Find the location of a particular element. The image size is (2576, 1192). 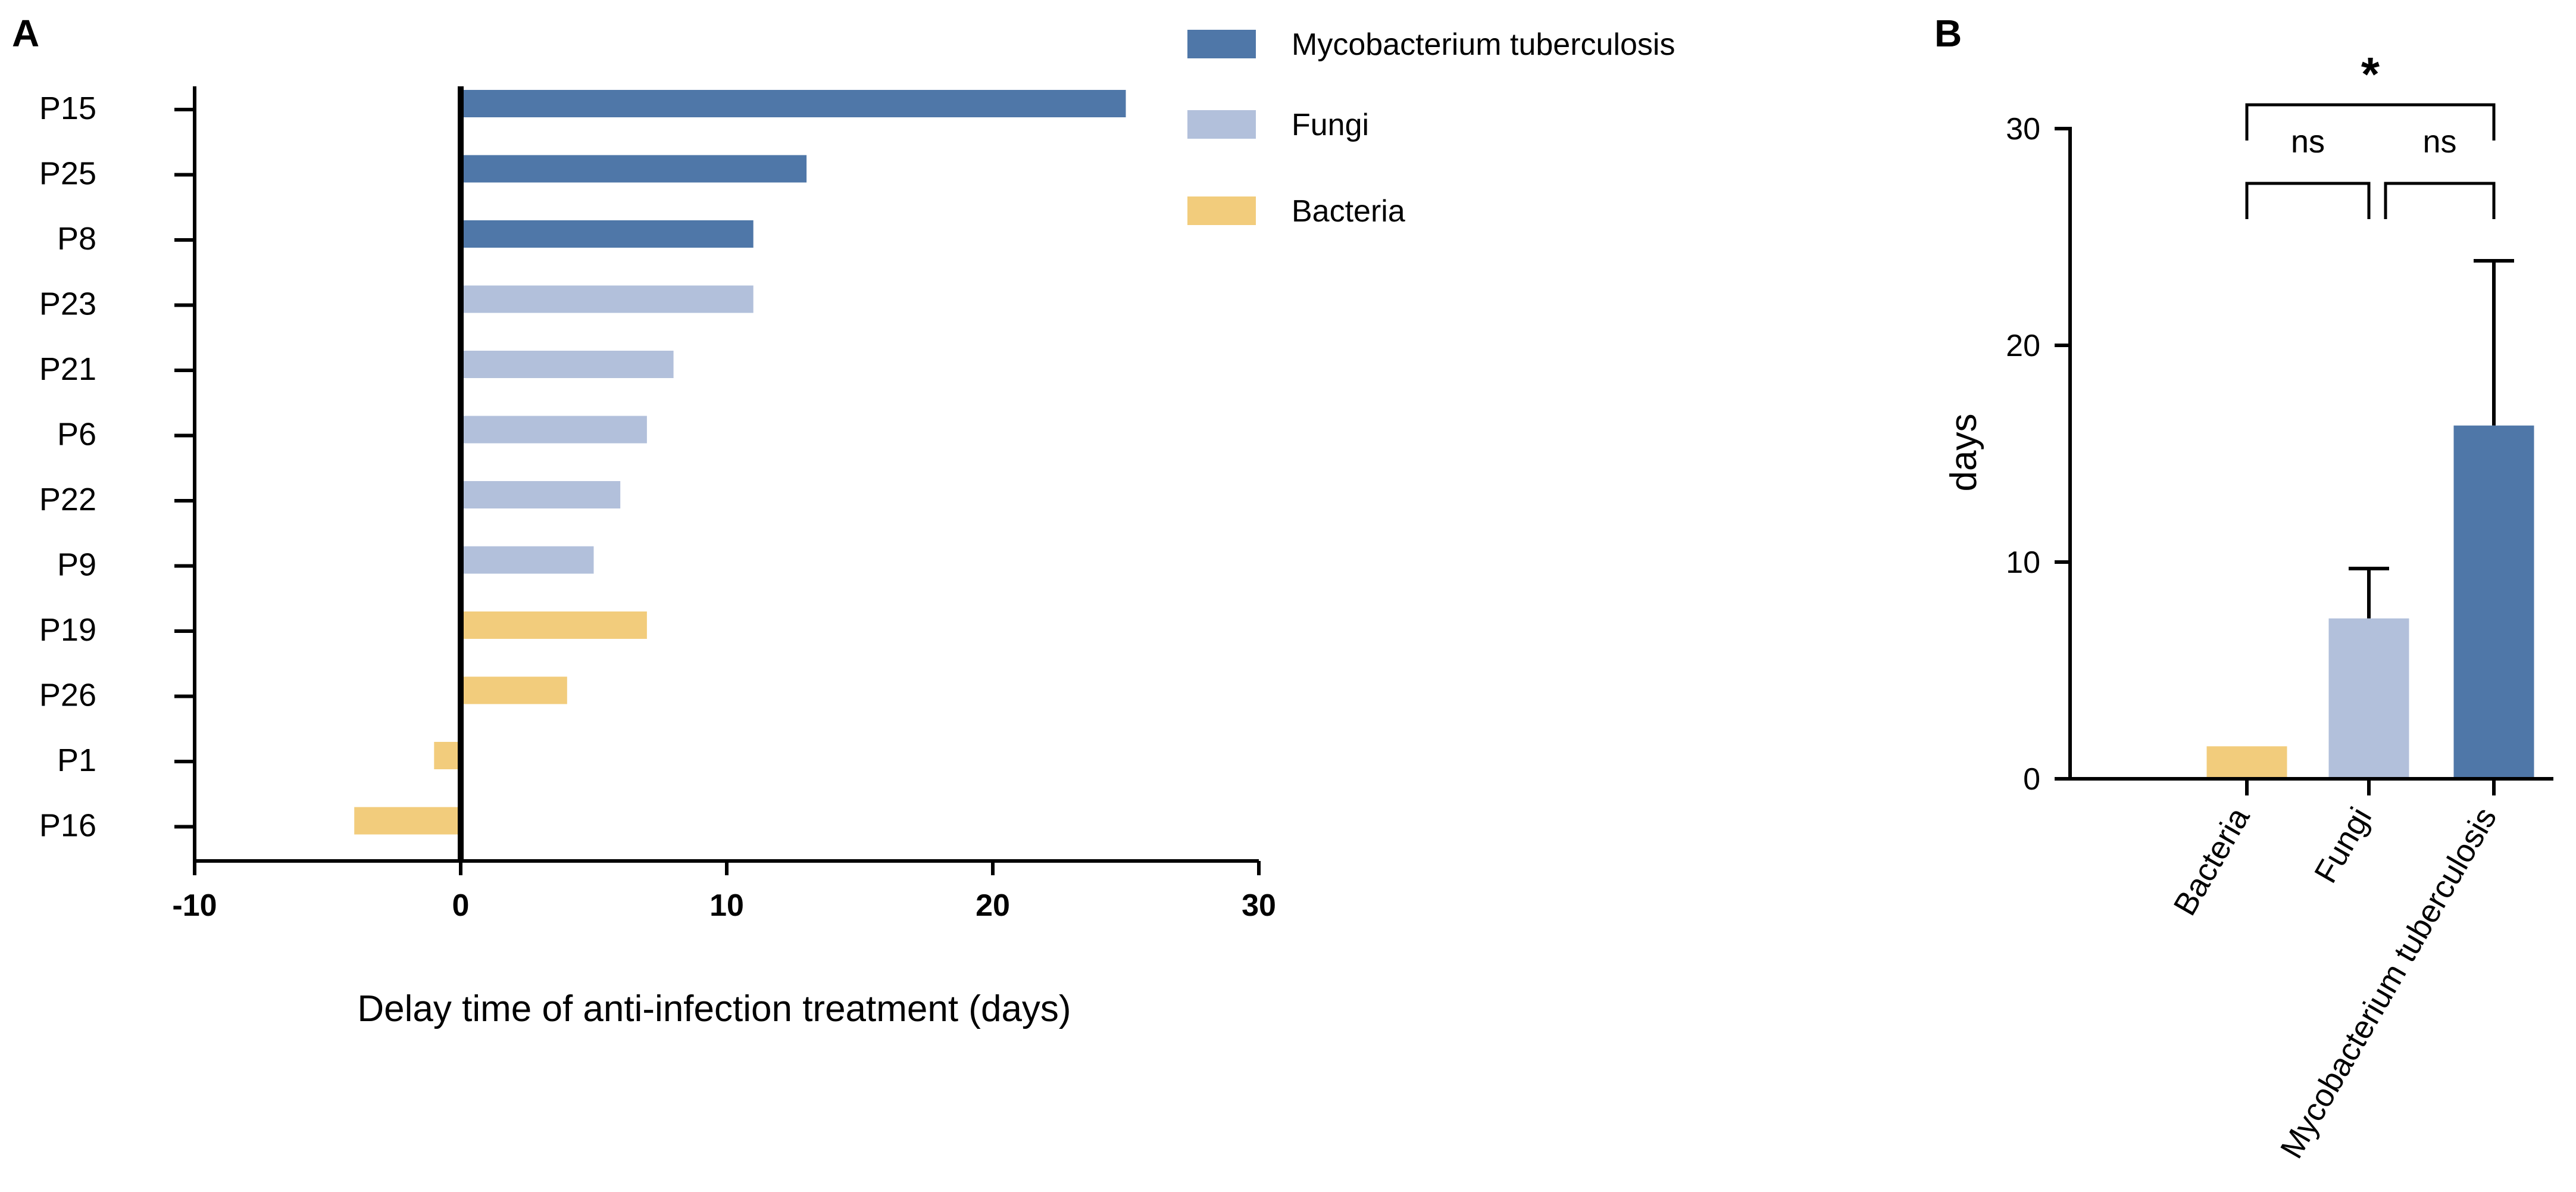

category-label-bacteria: Bacteria is located at coordinates (2211, 861).